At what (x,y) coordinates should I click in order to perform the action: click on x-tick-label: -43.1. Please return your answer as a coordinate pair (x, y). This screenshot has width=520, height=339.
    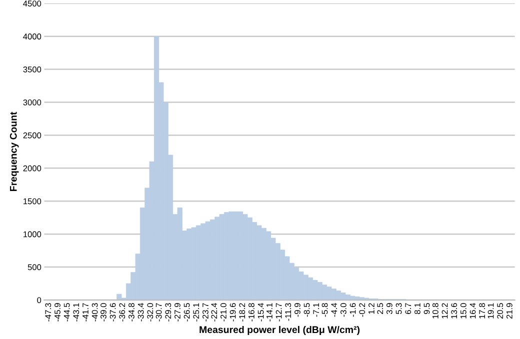
    Looking at the image, I should click on (76, 312).